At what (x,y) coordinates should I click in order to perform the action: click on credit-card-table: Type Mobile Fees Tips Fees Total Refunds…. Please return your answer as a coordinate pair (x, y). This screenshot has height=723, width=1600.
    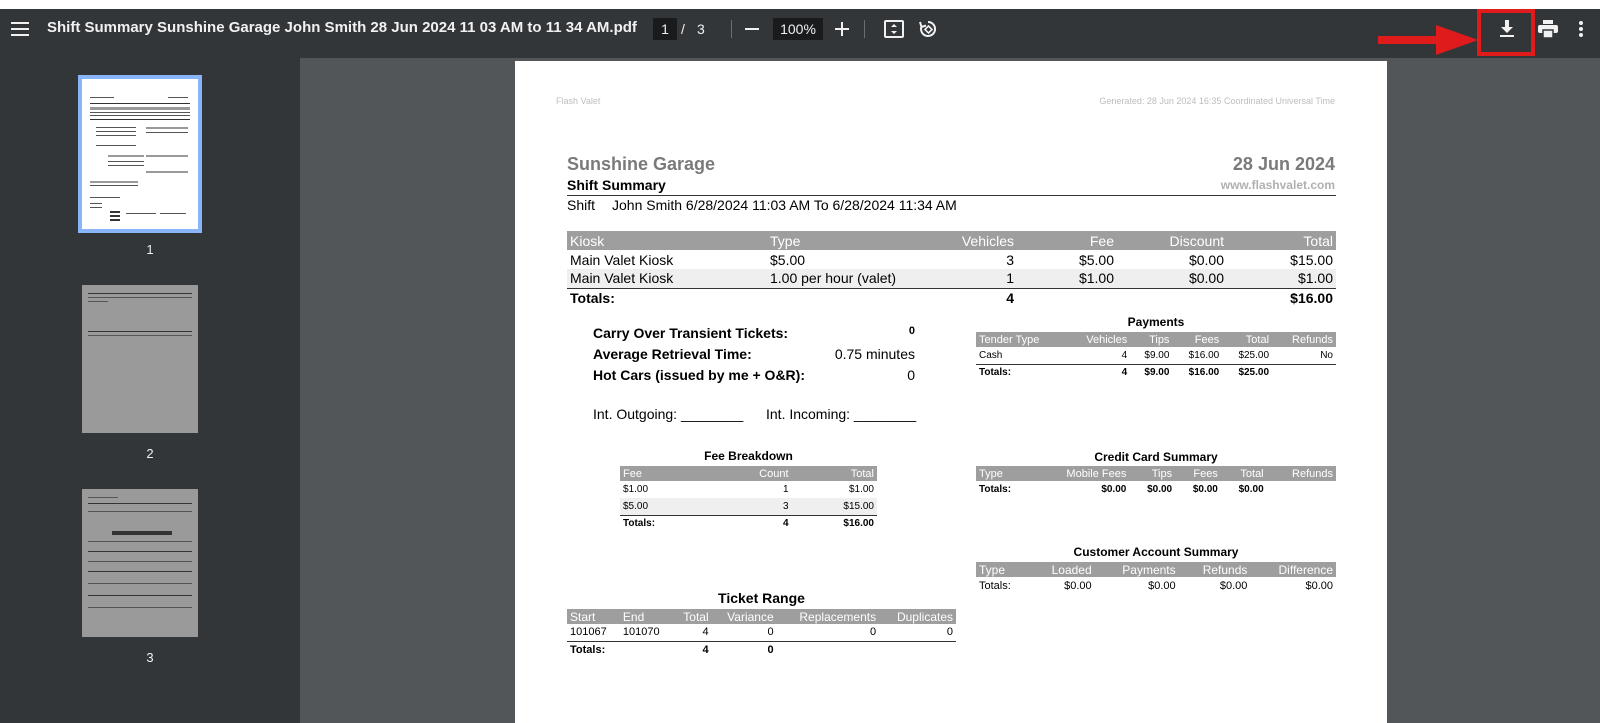
    Looking at the image, I should click on (1156, 482).